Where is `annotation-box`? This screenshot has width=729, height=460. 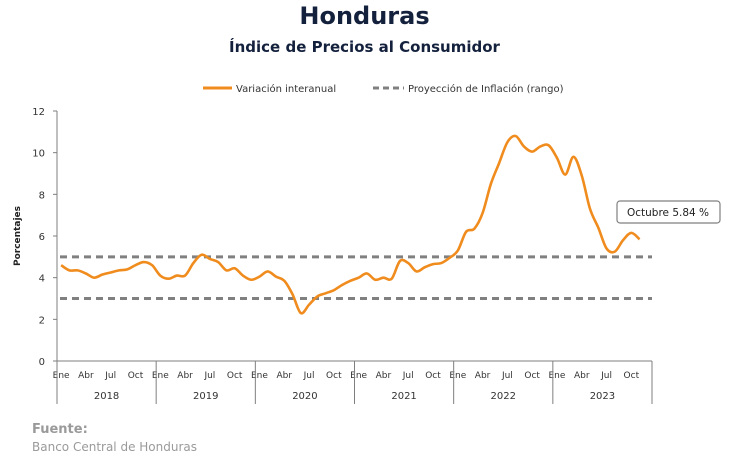
annotation-box is located at coordinates (668, 212).